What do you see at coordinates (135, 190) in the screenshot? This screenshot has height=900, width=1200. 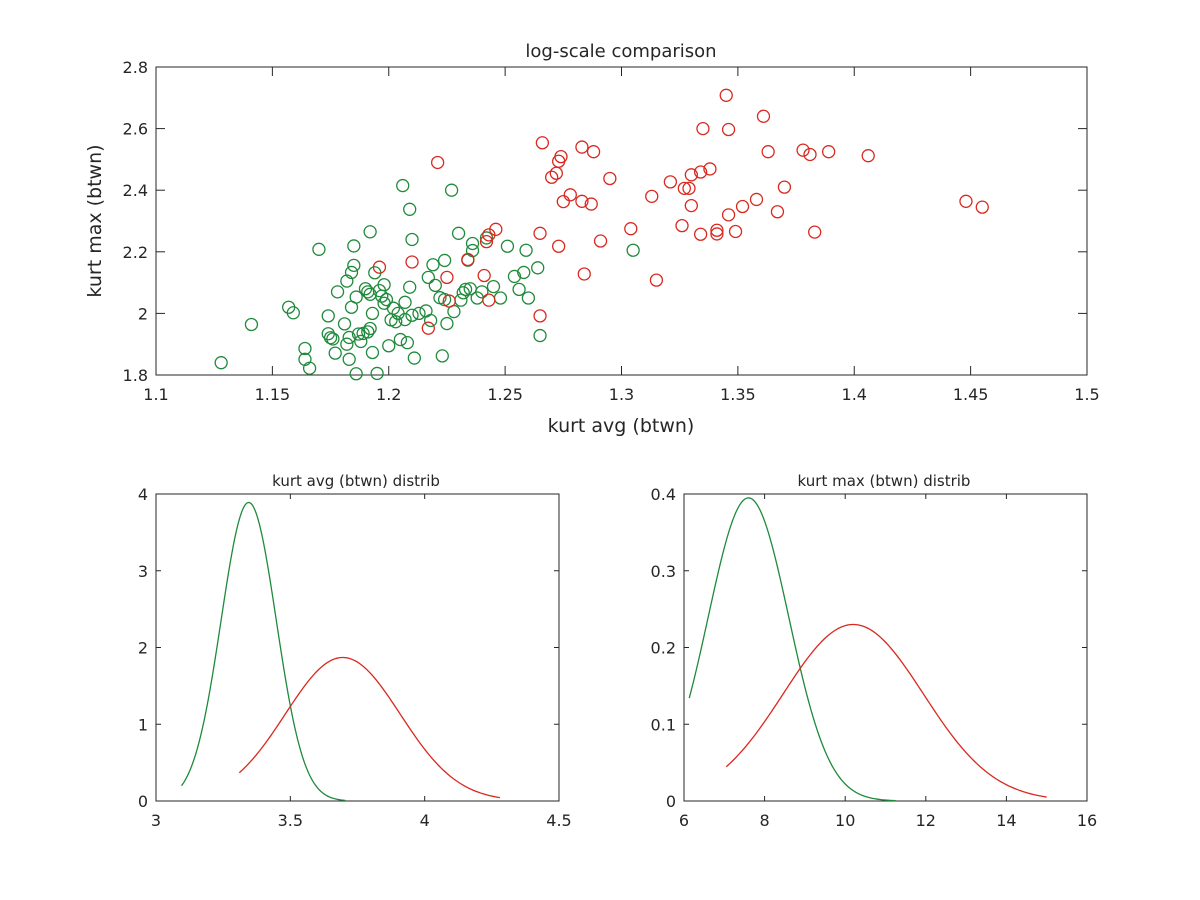 I see `y-tick-label: 2.4` at bounding box center [135, 190].